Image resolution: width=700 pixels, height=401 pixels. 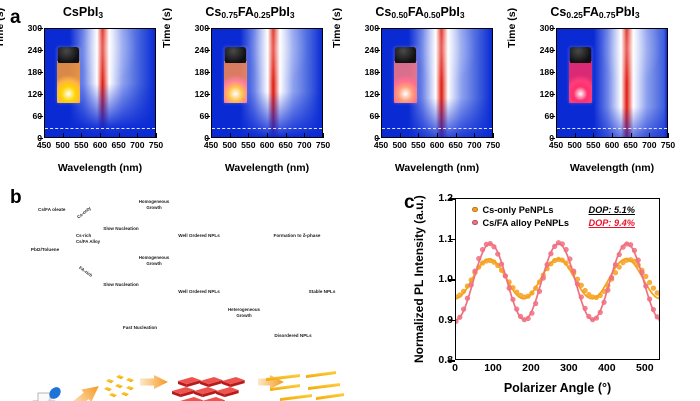 I want to click on panel-c-xtick-label: 500, so click(x=645, y=368).